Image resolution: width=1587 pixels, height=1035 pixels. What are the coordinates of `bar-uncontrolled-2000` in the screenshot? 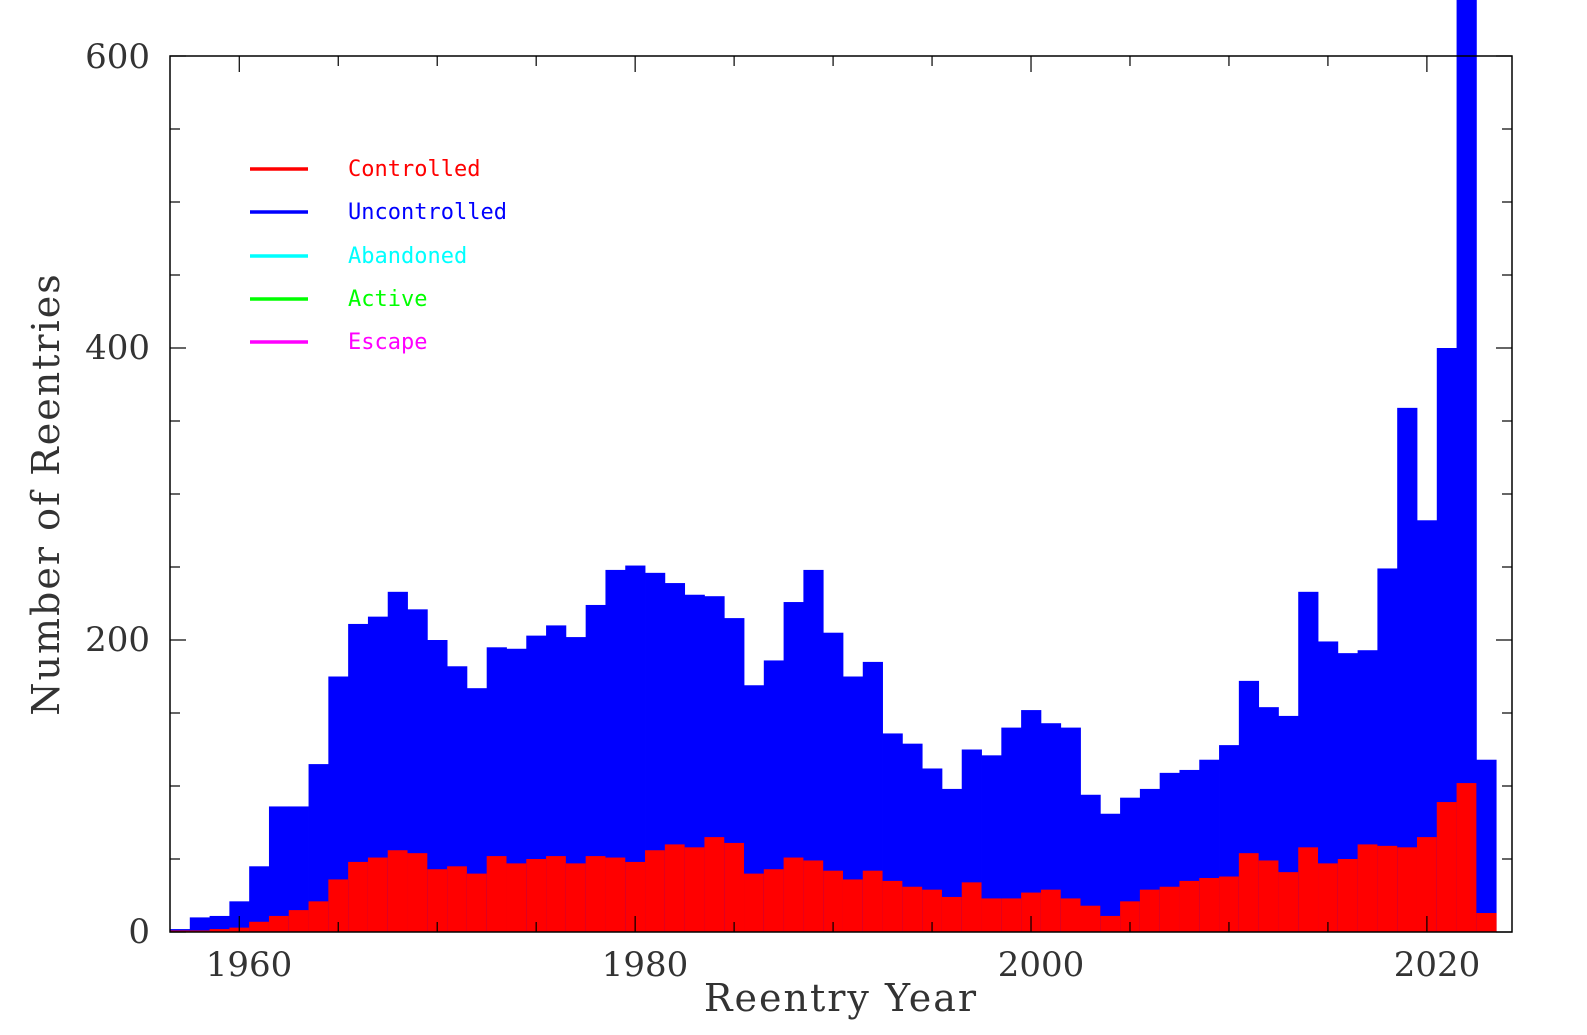 It's located at (1031, 821).